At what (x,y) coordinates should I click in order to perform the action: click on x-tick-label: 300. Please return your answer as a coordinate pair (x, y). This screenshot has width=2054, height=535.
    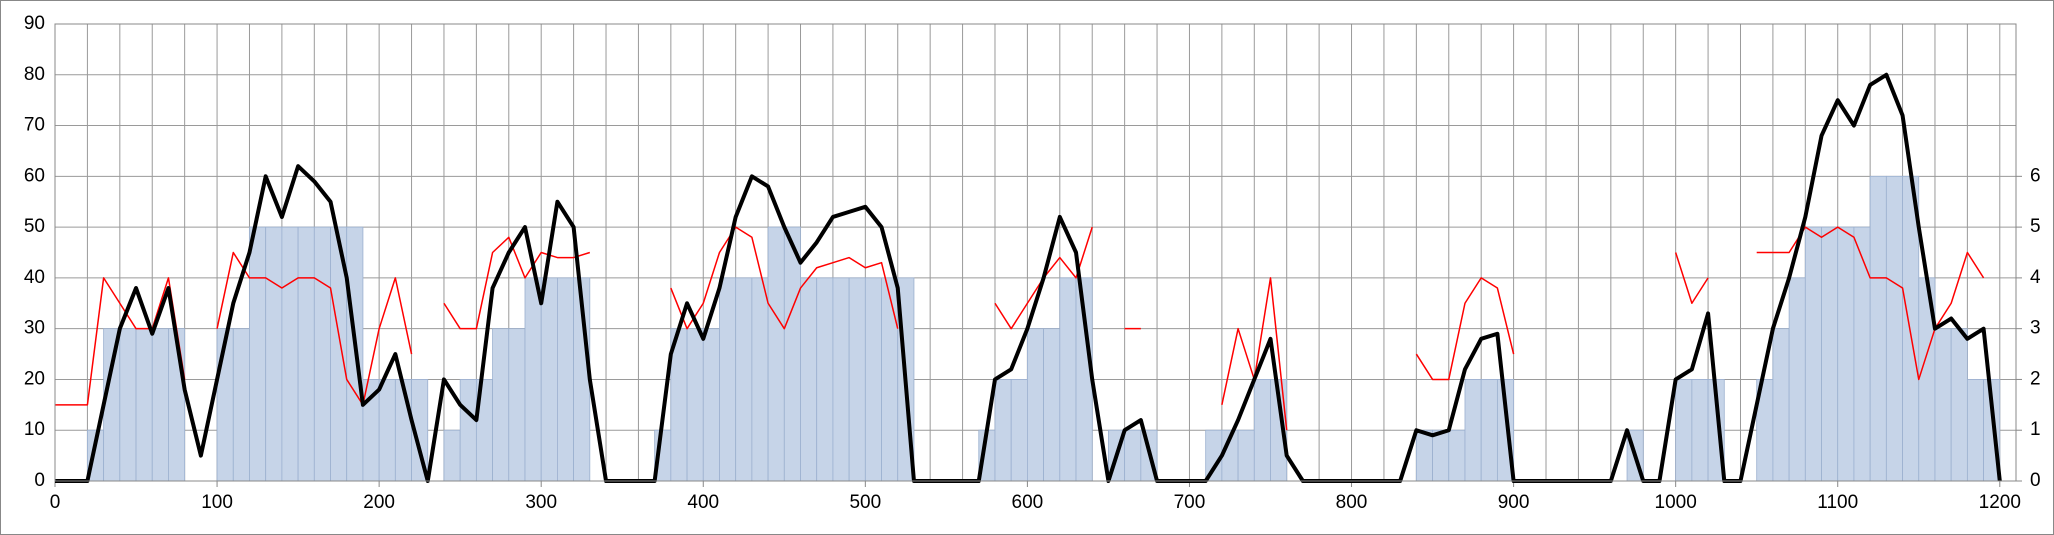
    Looking at the image, I should click on (541, 502).